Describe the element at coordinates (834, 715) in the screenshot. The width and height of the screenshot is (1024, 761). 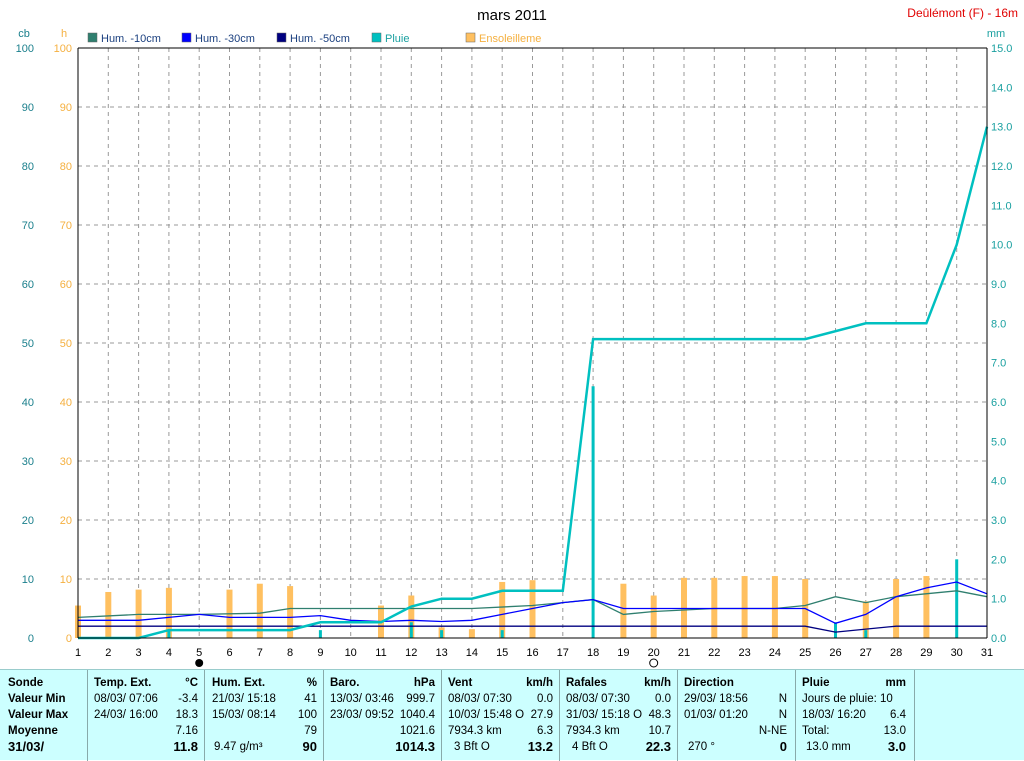
I see `pluie-max-time: 18/03/ 16:20` at that location.